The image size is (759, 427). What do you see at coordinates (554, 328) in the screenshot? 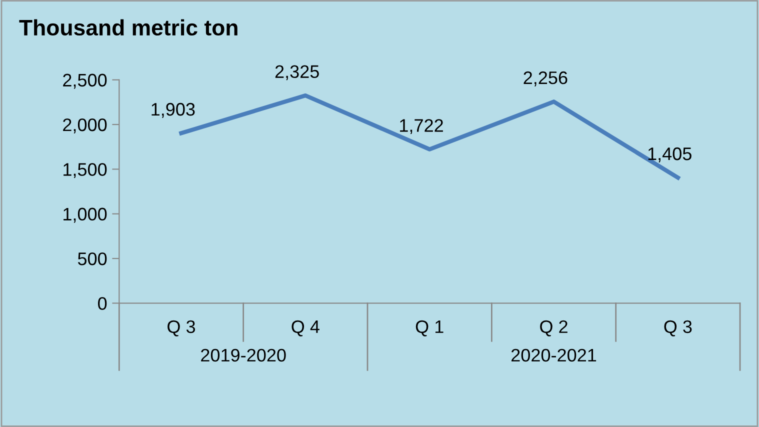
I see `x-tick-label: Q 2` at bounding box center [554, 328].